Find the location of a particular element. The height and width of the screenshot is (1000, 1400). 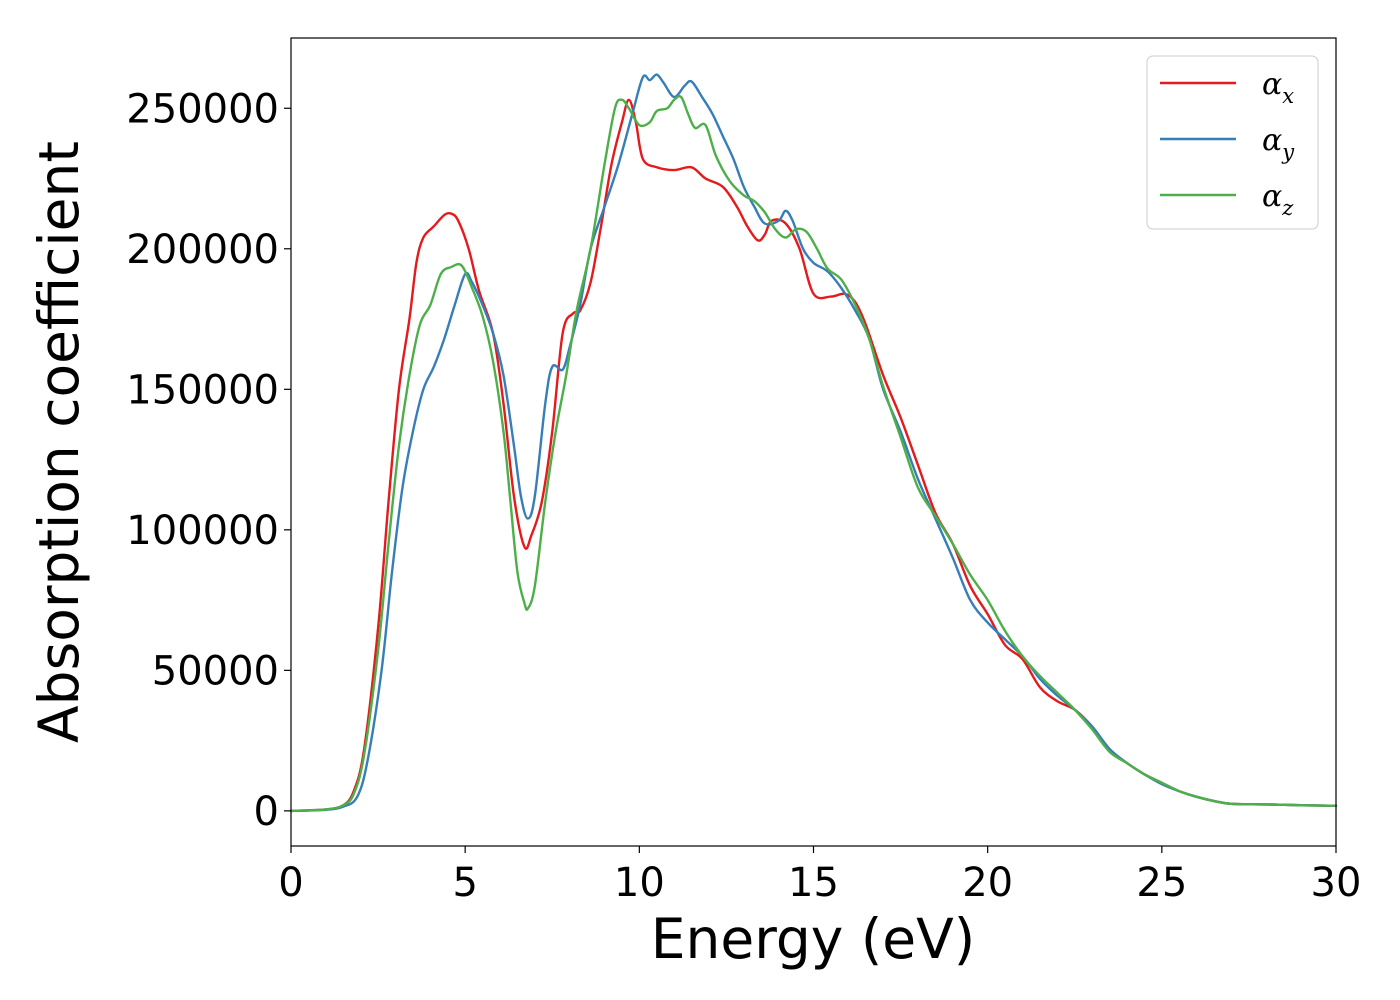

x-tick-label: 5 is located at coordinates (464, 883).